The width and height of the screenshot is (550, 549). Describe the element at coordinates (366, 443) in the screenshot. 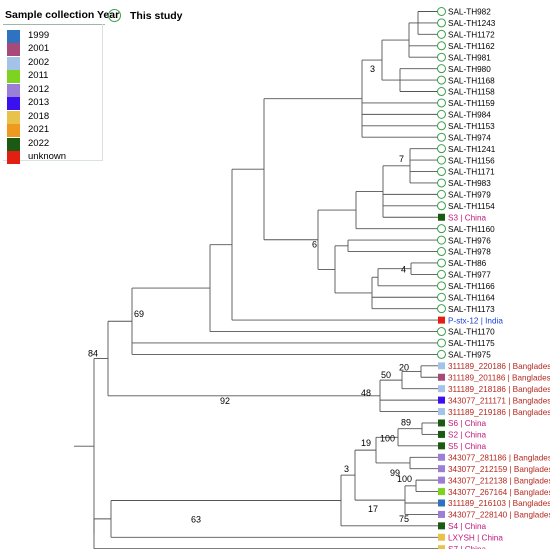

I see `support-value: 19` at that location.